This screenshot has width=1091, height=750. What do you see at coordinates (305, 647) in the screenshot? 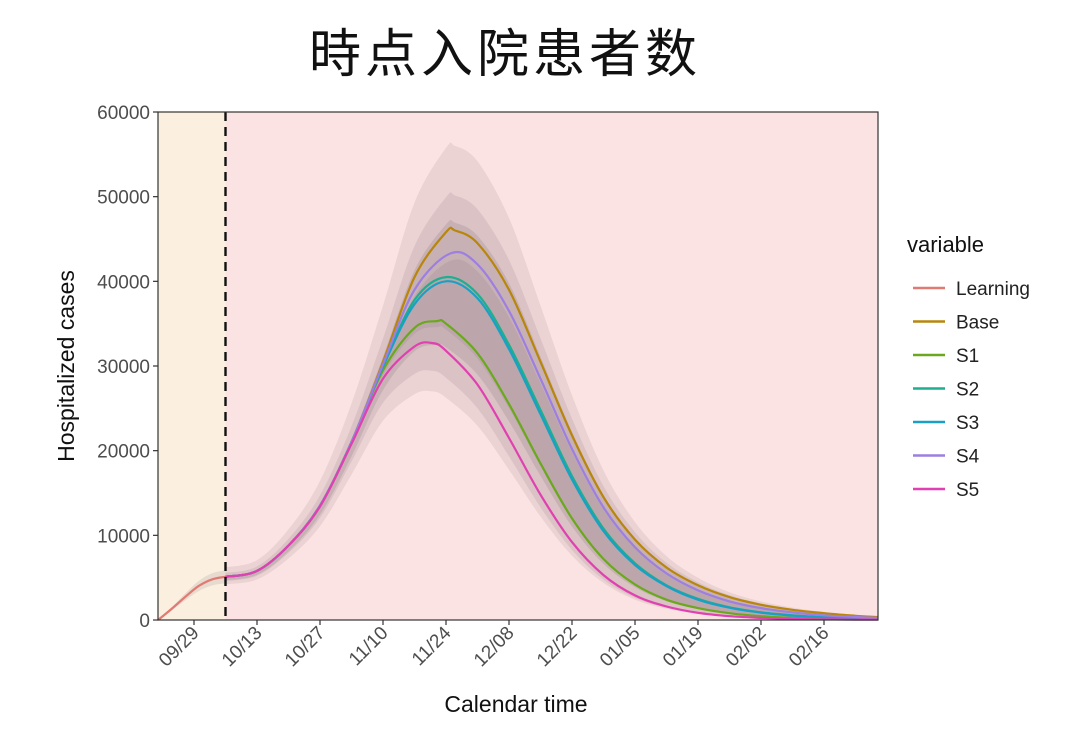
I see `x-tick-label: 10/27` at bounding box center [305, 647].